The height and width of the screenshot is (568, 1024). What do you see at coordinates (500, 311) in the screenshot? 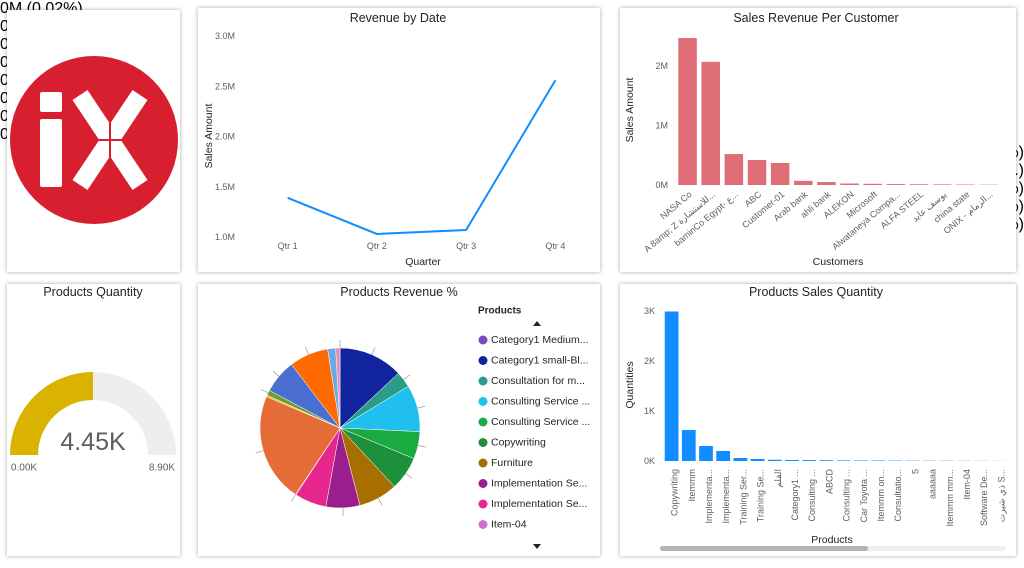
I see `legend-title: Products` at bounding box center [500, 311].